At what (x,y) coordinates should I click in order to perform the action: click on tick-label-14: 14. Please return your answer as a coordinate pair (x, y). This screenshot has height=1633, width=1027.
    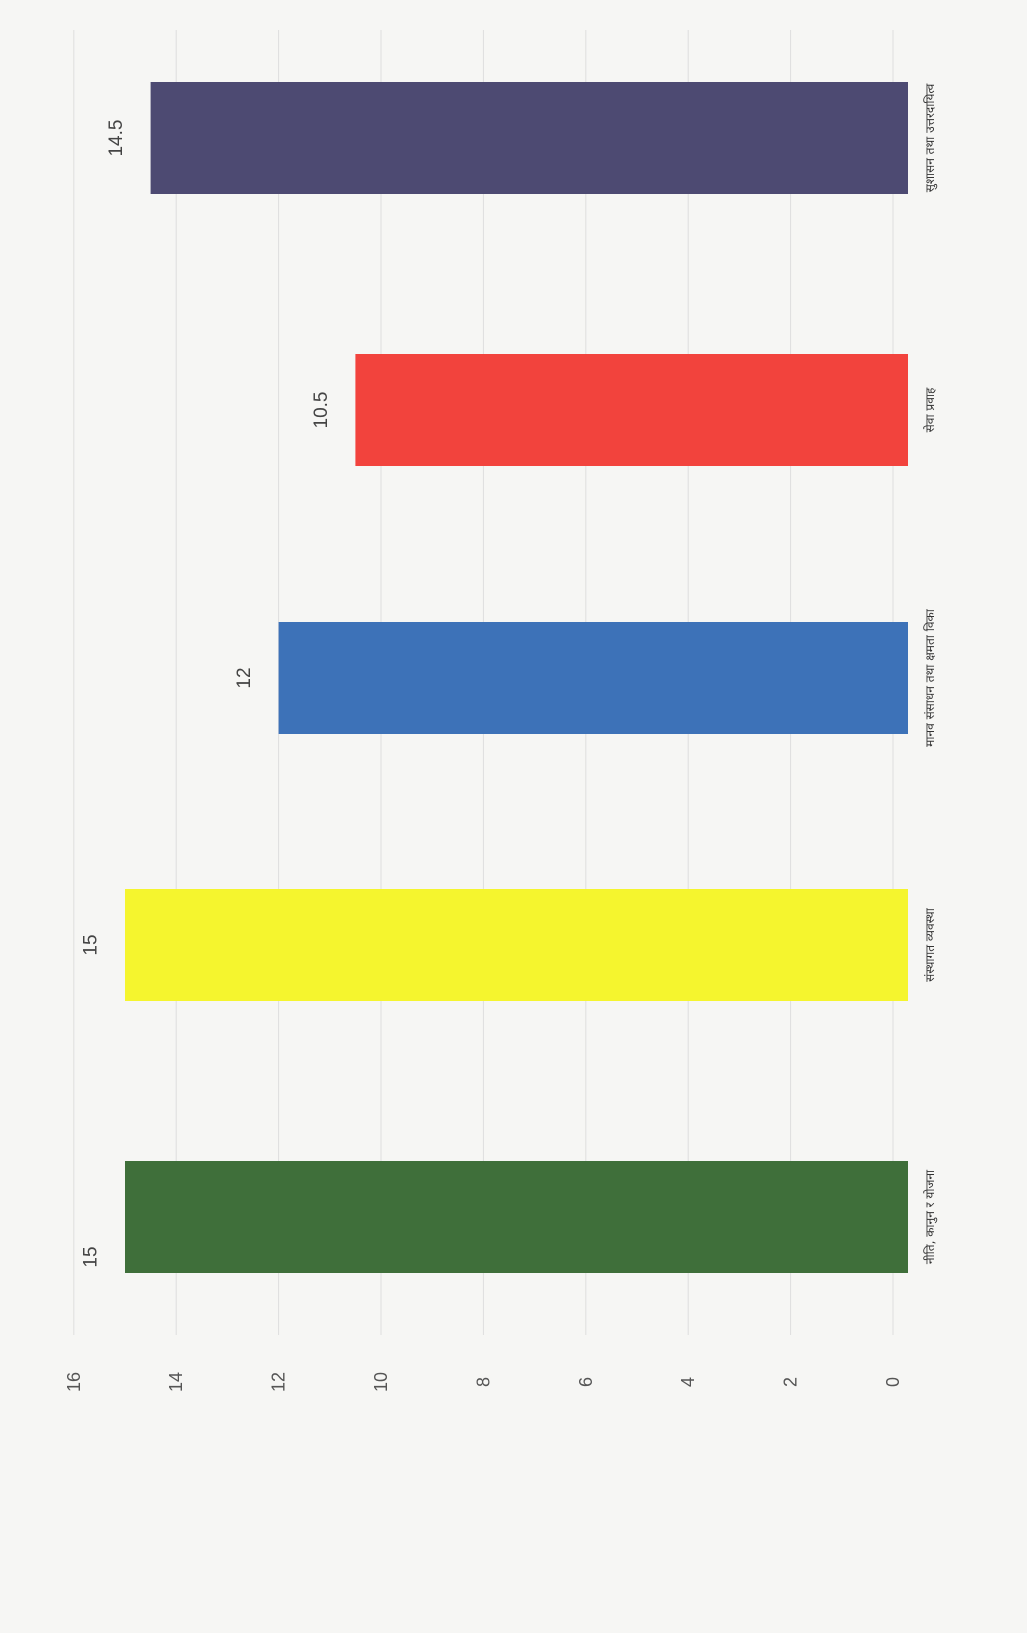
    Looking at the image, I should click on (176, 1382).